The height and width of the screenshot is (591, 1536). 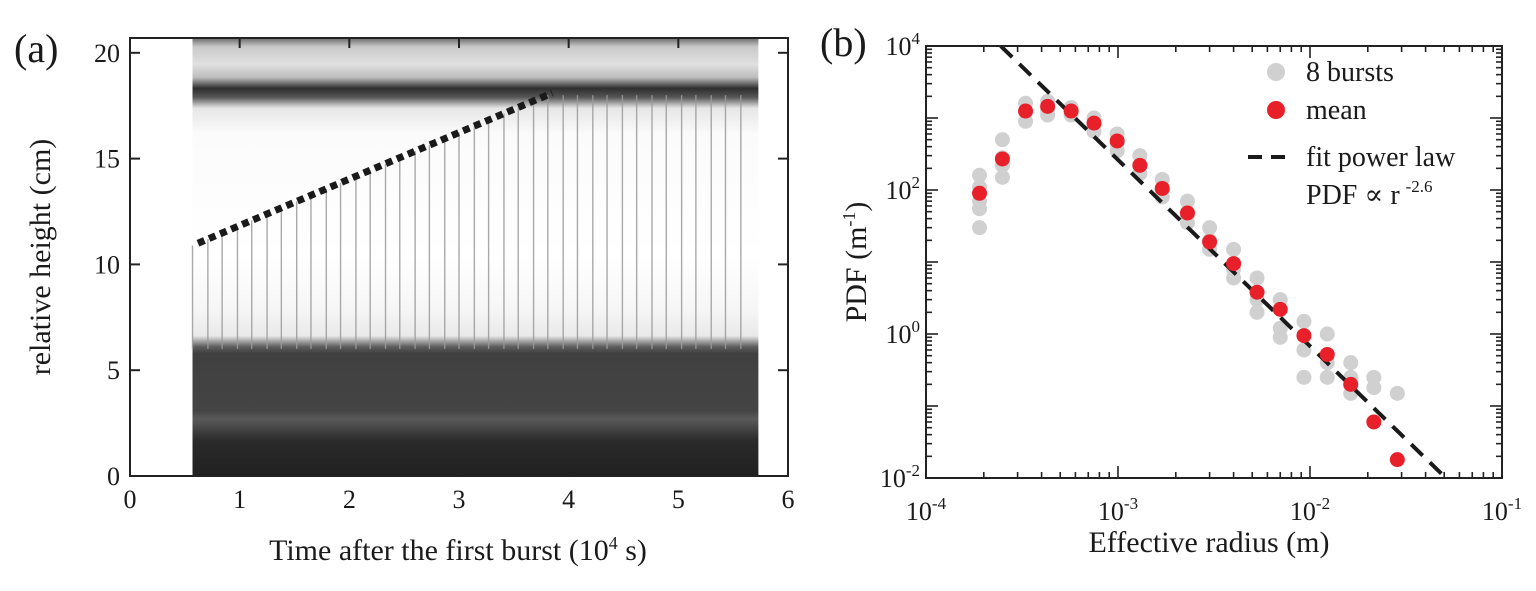 What do you see at coordinates (1369, 194) in the screenshot?
I see `legend-fit-formula: PDF ∝ r -2.6` at bounding box center [1369, 194].